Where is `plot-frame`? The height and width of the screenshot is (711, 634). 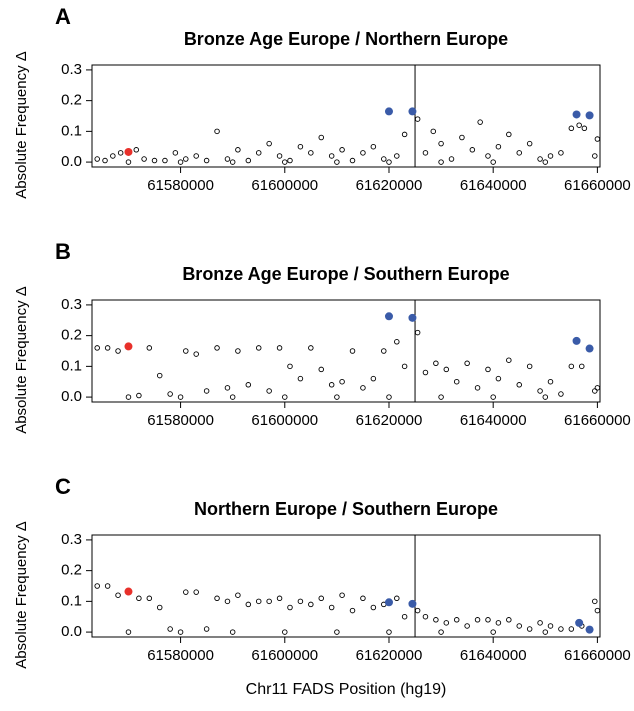 plot-frame is located at coordinates (346, 116).